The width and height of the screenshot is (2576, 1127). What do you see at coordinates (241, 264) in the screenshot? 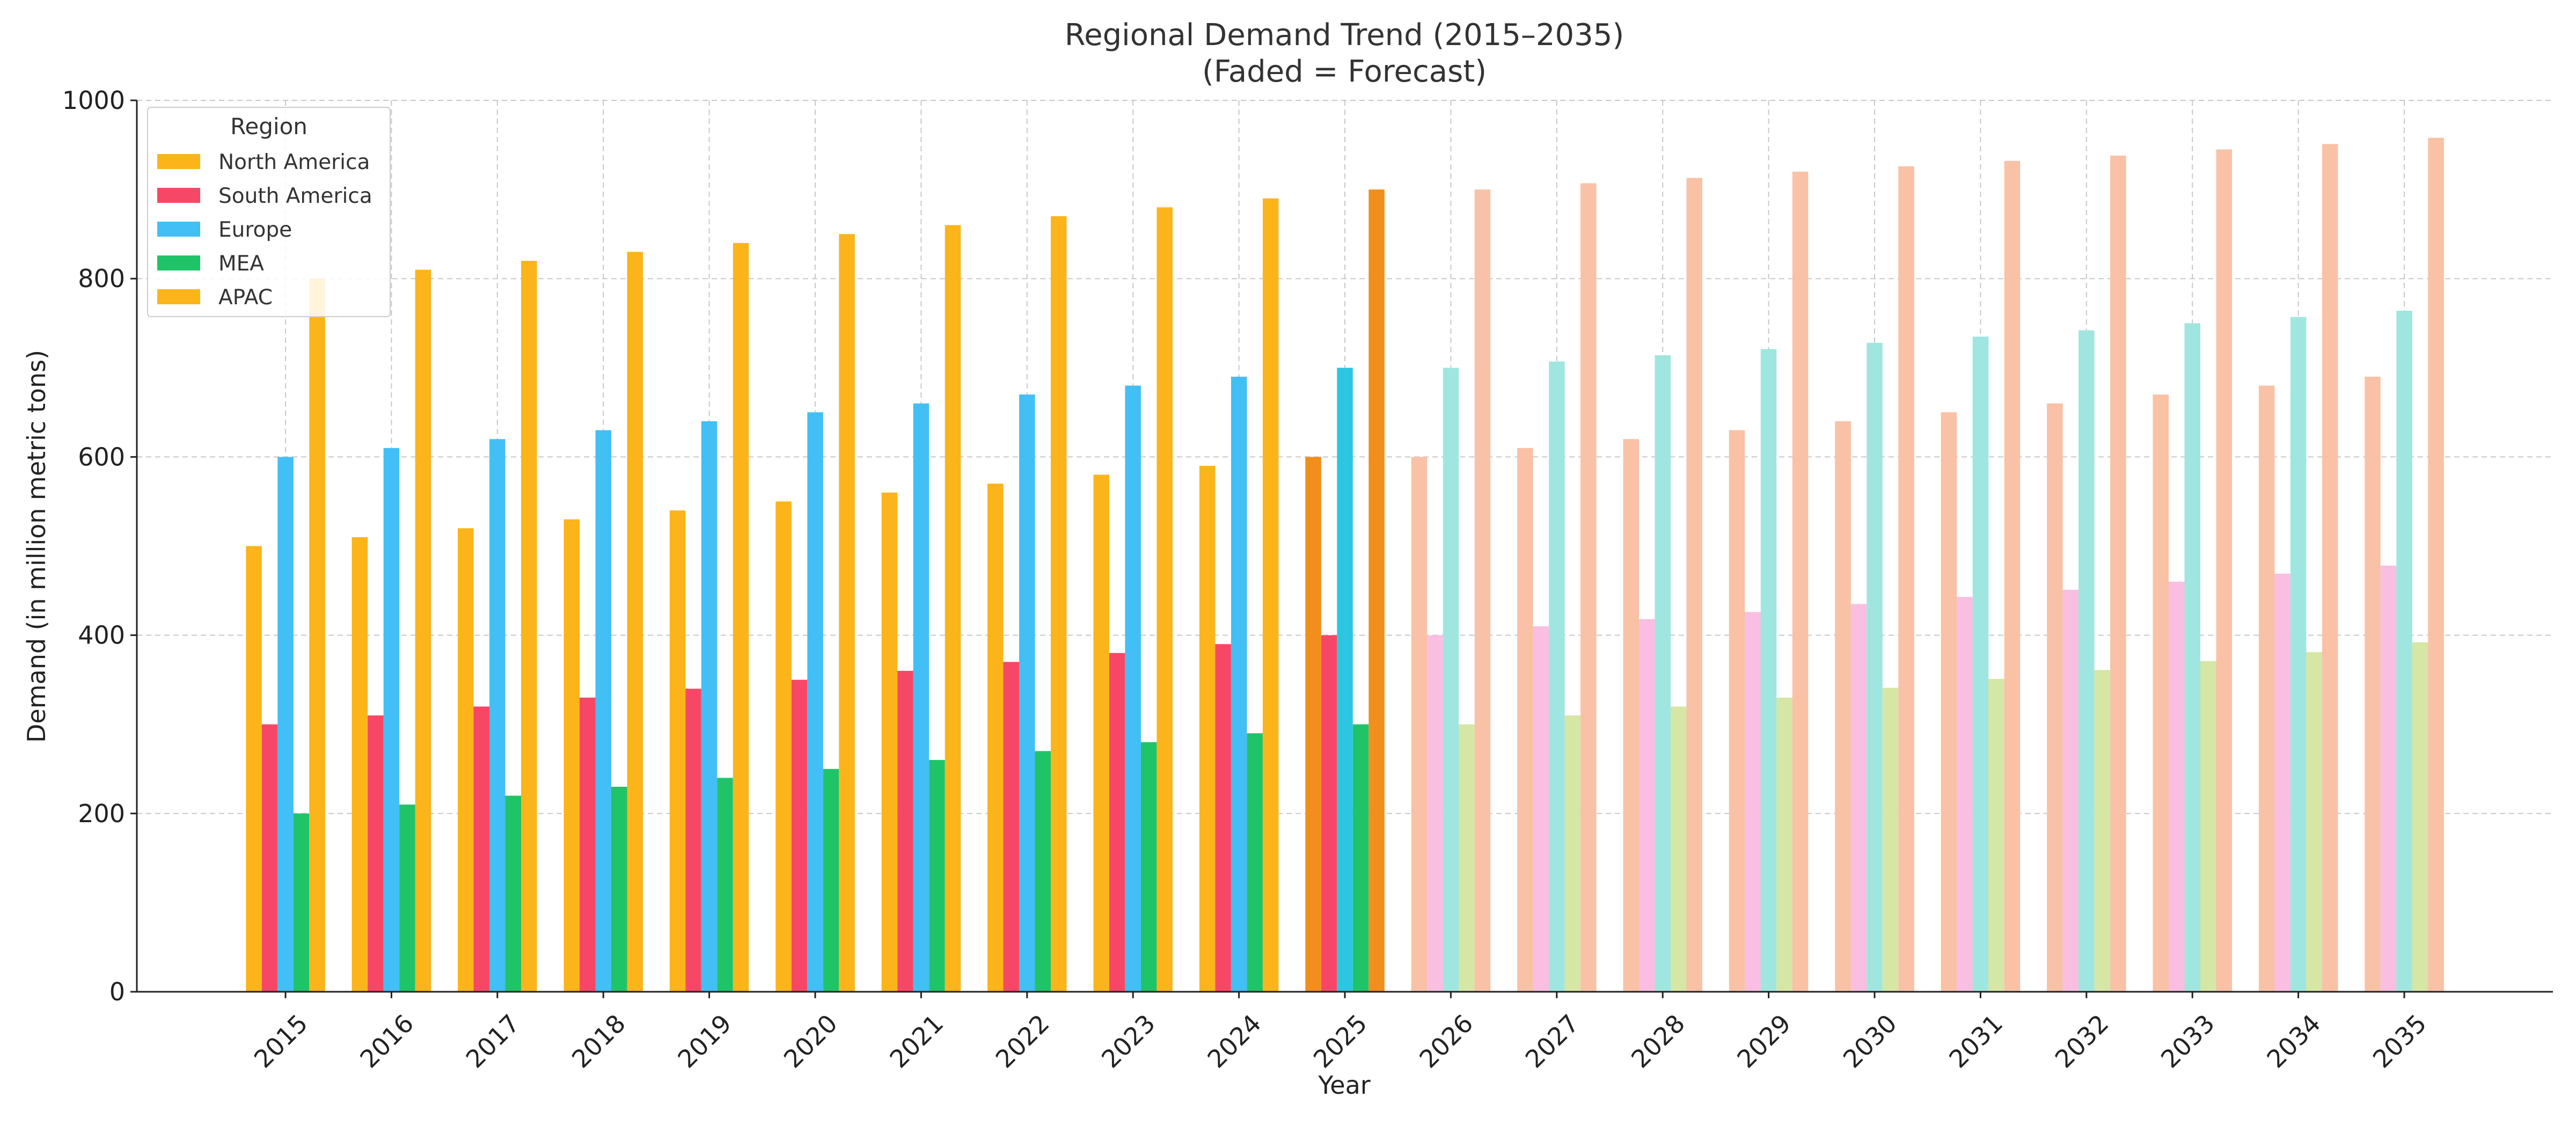
I see `legend-label: MEA` at bounding box center [241, 264].